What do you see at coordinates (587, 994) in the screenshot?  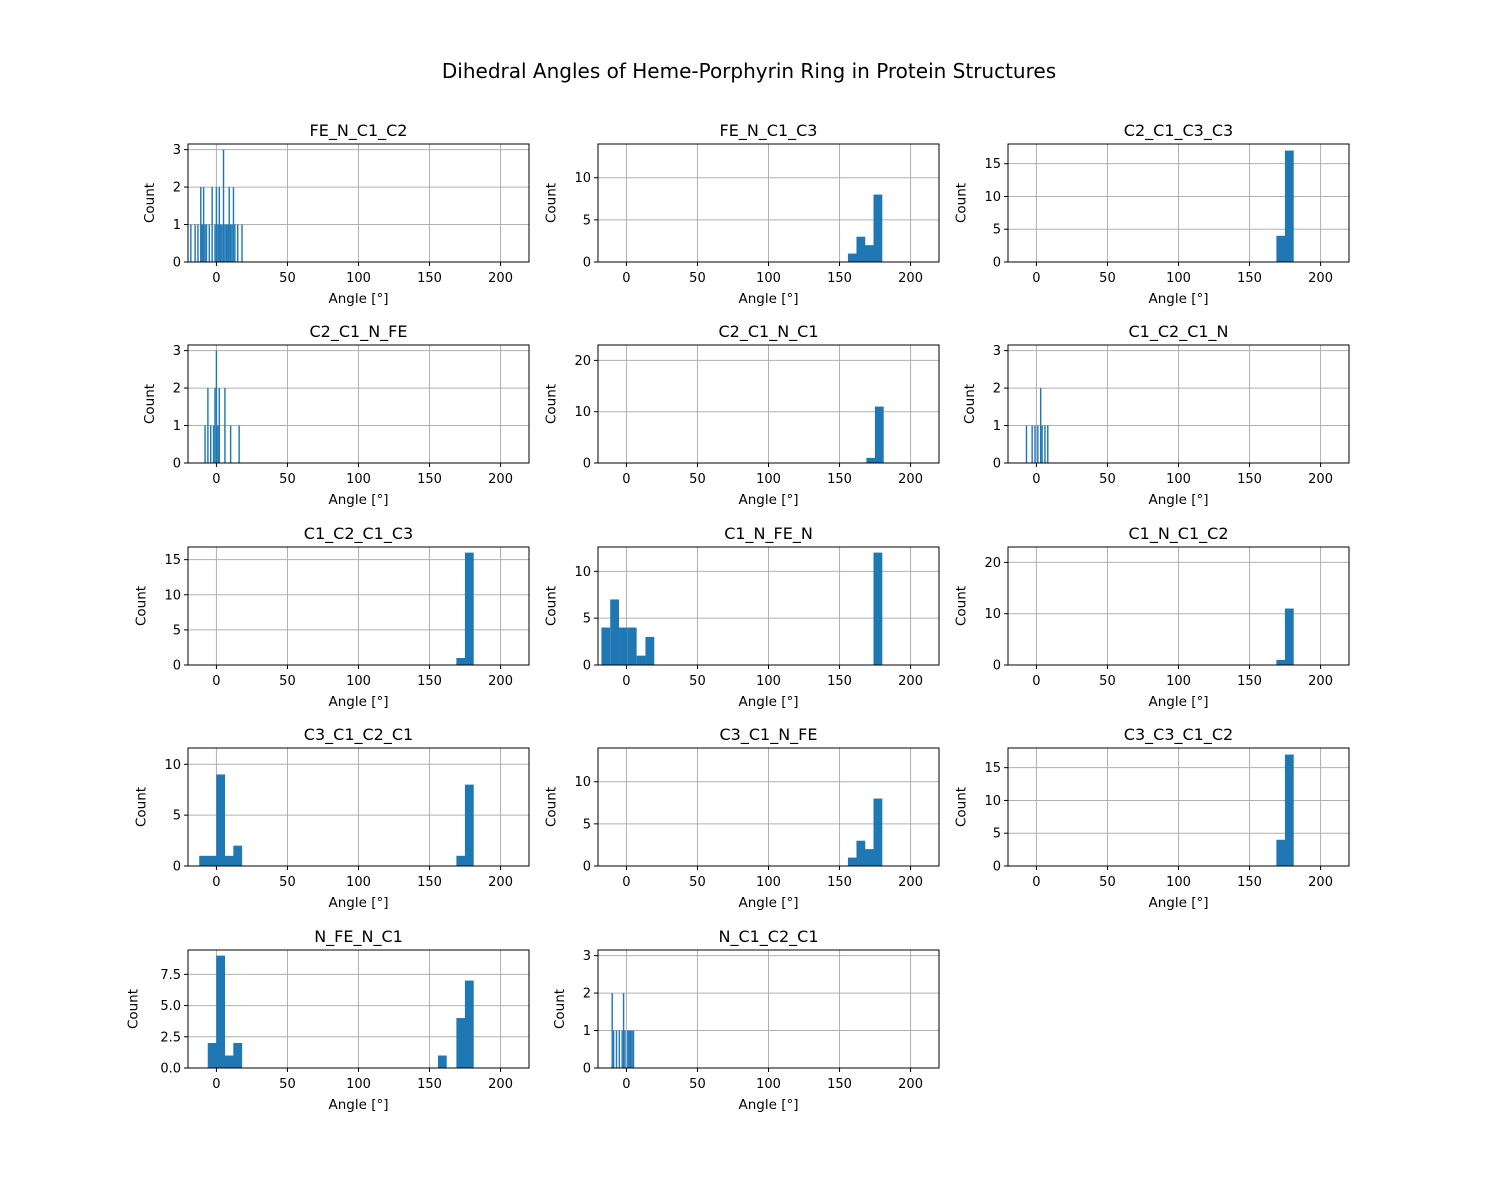 I see `y-tick-label: 2` at bounding box center [587, 994].